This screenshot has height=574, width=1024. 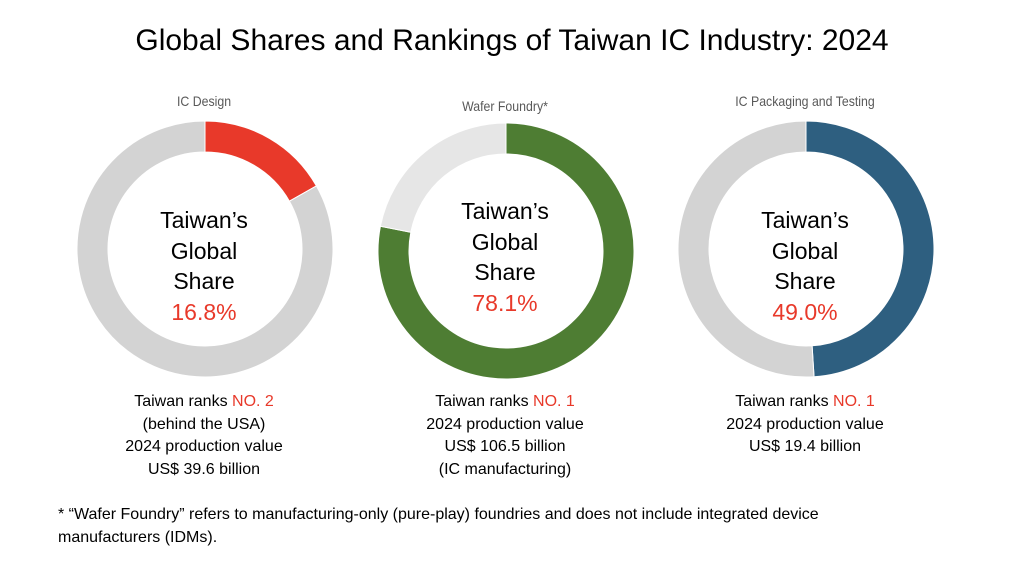 What do you see at coordinates (505, 257) in the screenshot?
I see `center-text-wafer-foundry: Taiwan’s Global Share 78.1%` at bounding box center [505, 257].